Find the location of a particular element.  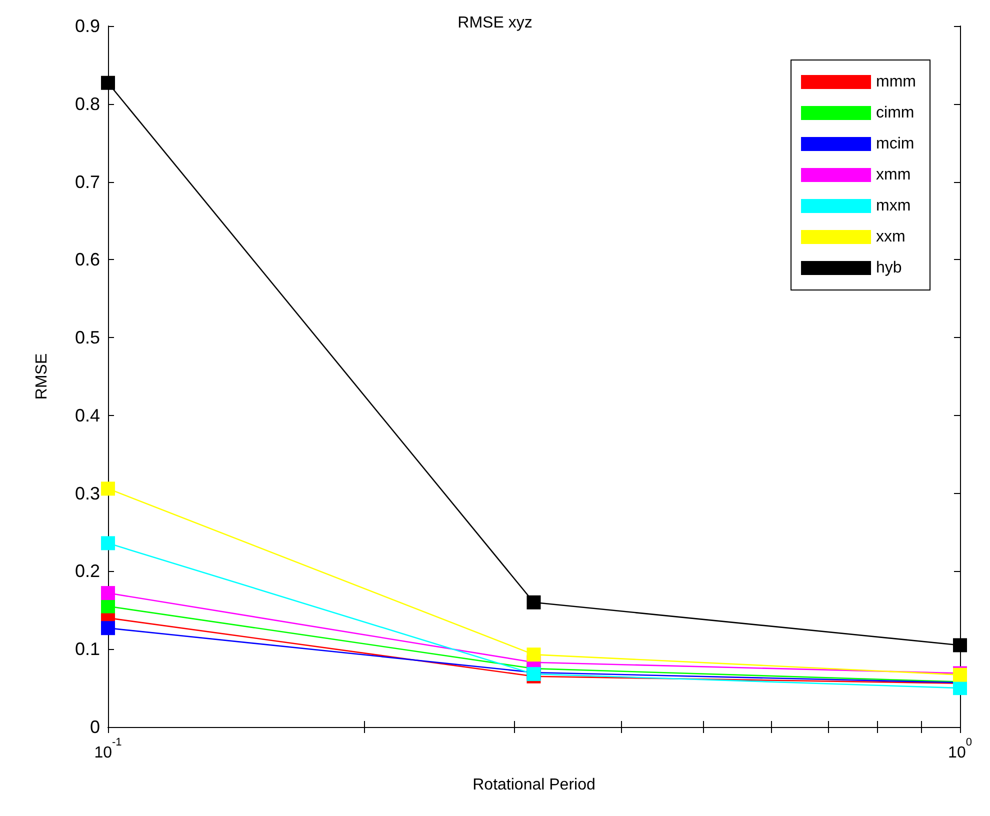

y-tick-label: 0.3 is located at coordinates (87, 493).